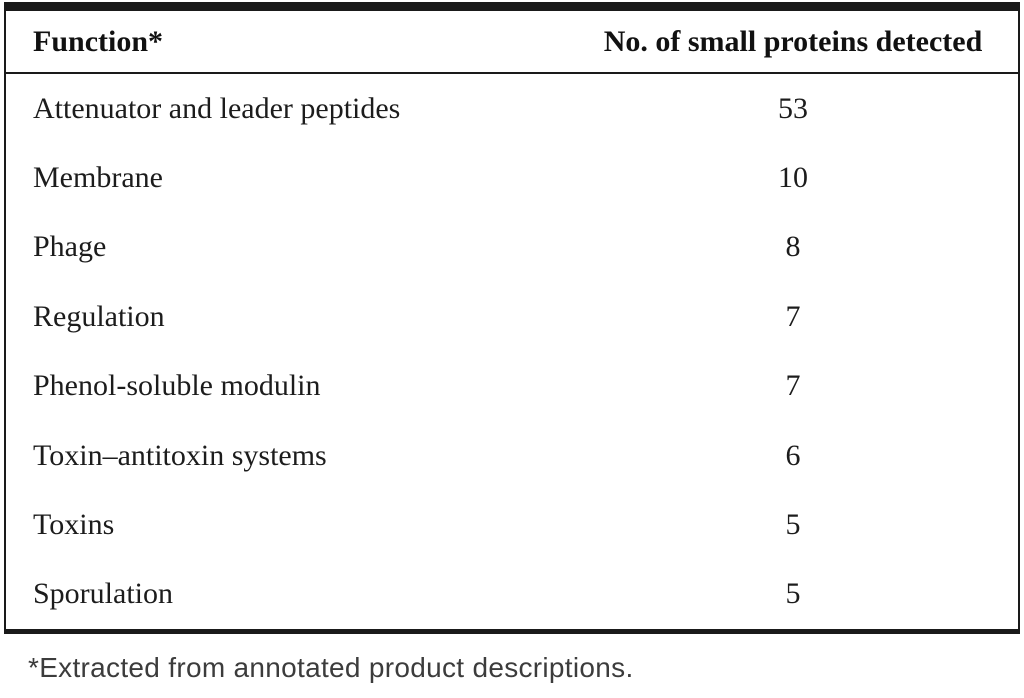 The width and height of the screenshot is (1024, 698). What do you see at coordinates (180, 455) in the screenshot?
I see `cell-function: Toxin–antitoxin systems` at bounding box center [180, 455].